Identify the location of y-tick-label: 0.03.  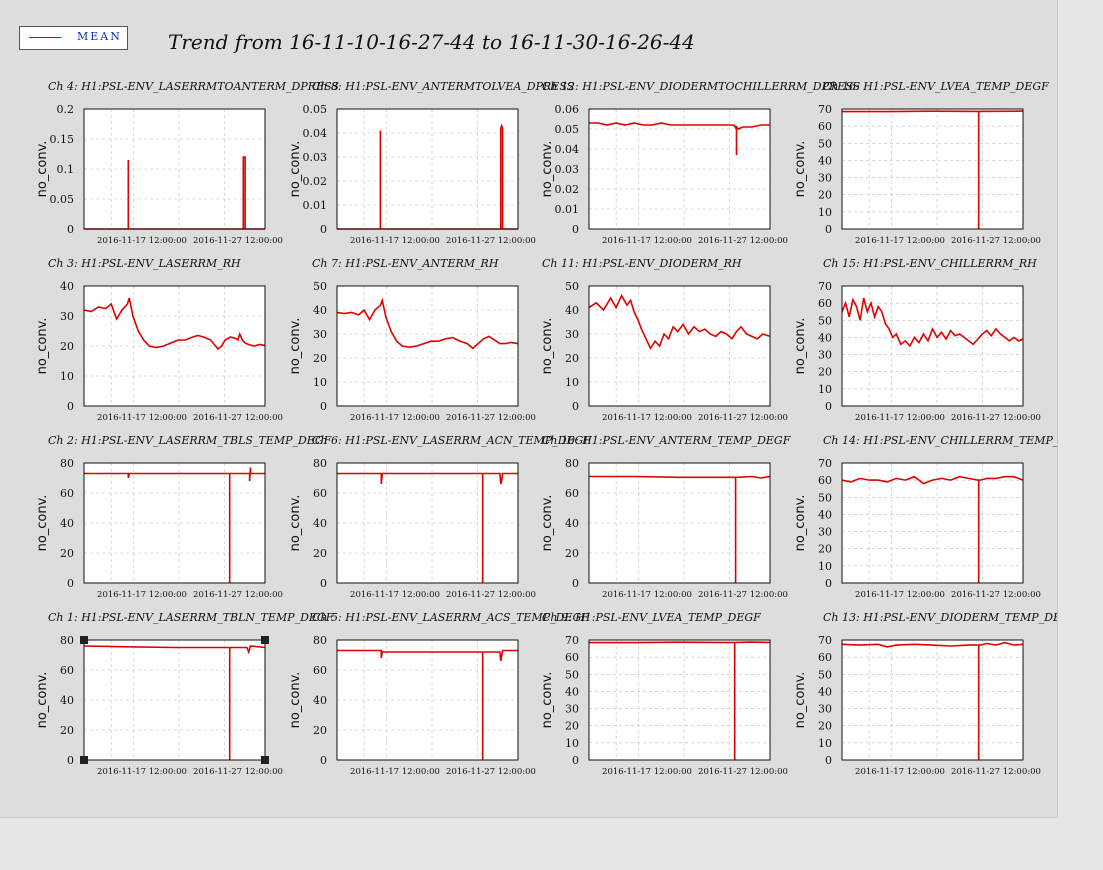
(567, 169).